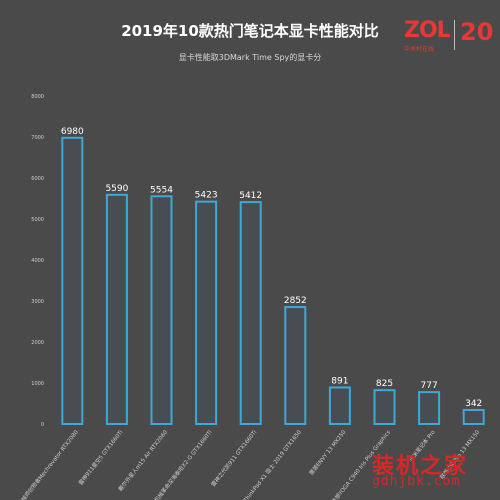 The image size is (500, 500). I want to click on watermark-text: 装机之家, so click(420, 466).